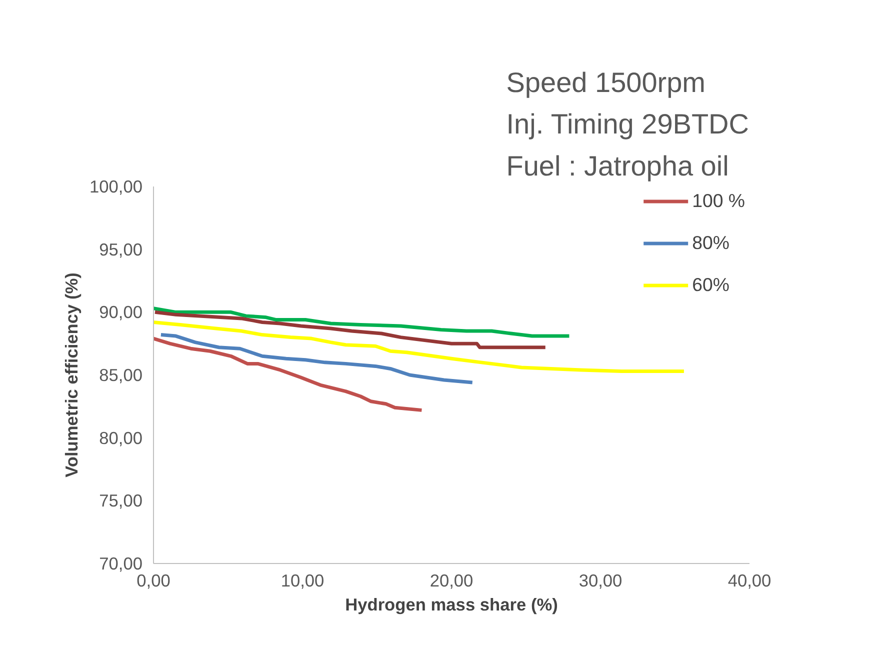  I want to click on legend-label: 80%, so click(711, 243).